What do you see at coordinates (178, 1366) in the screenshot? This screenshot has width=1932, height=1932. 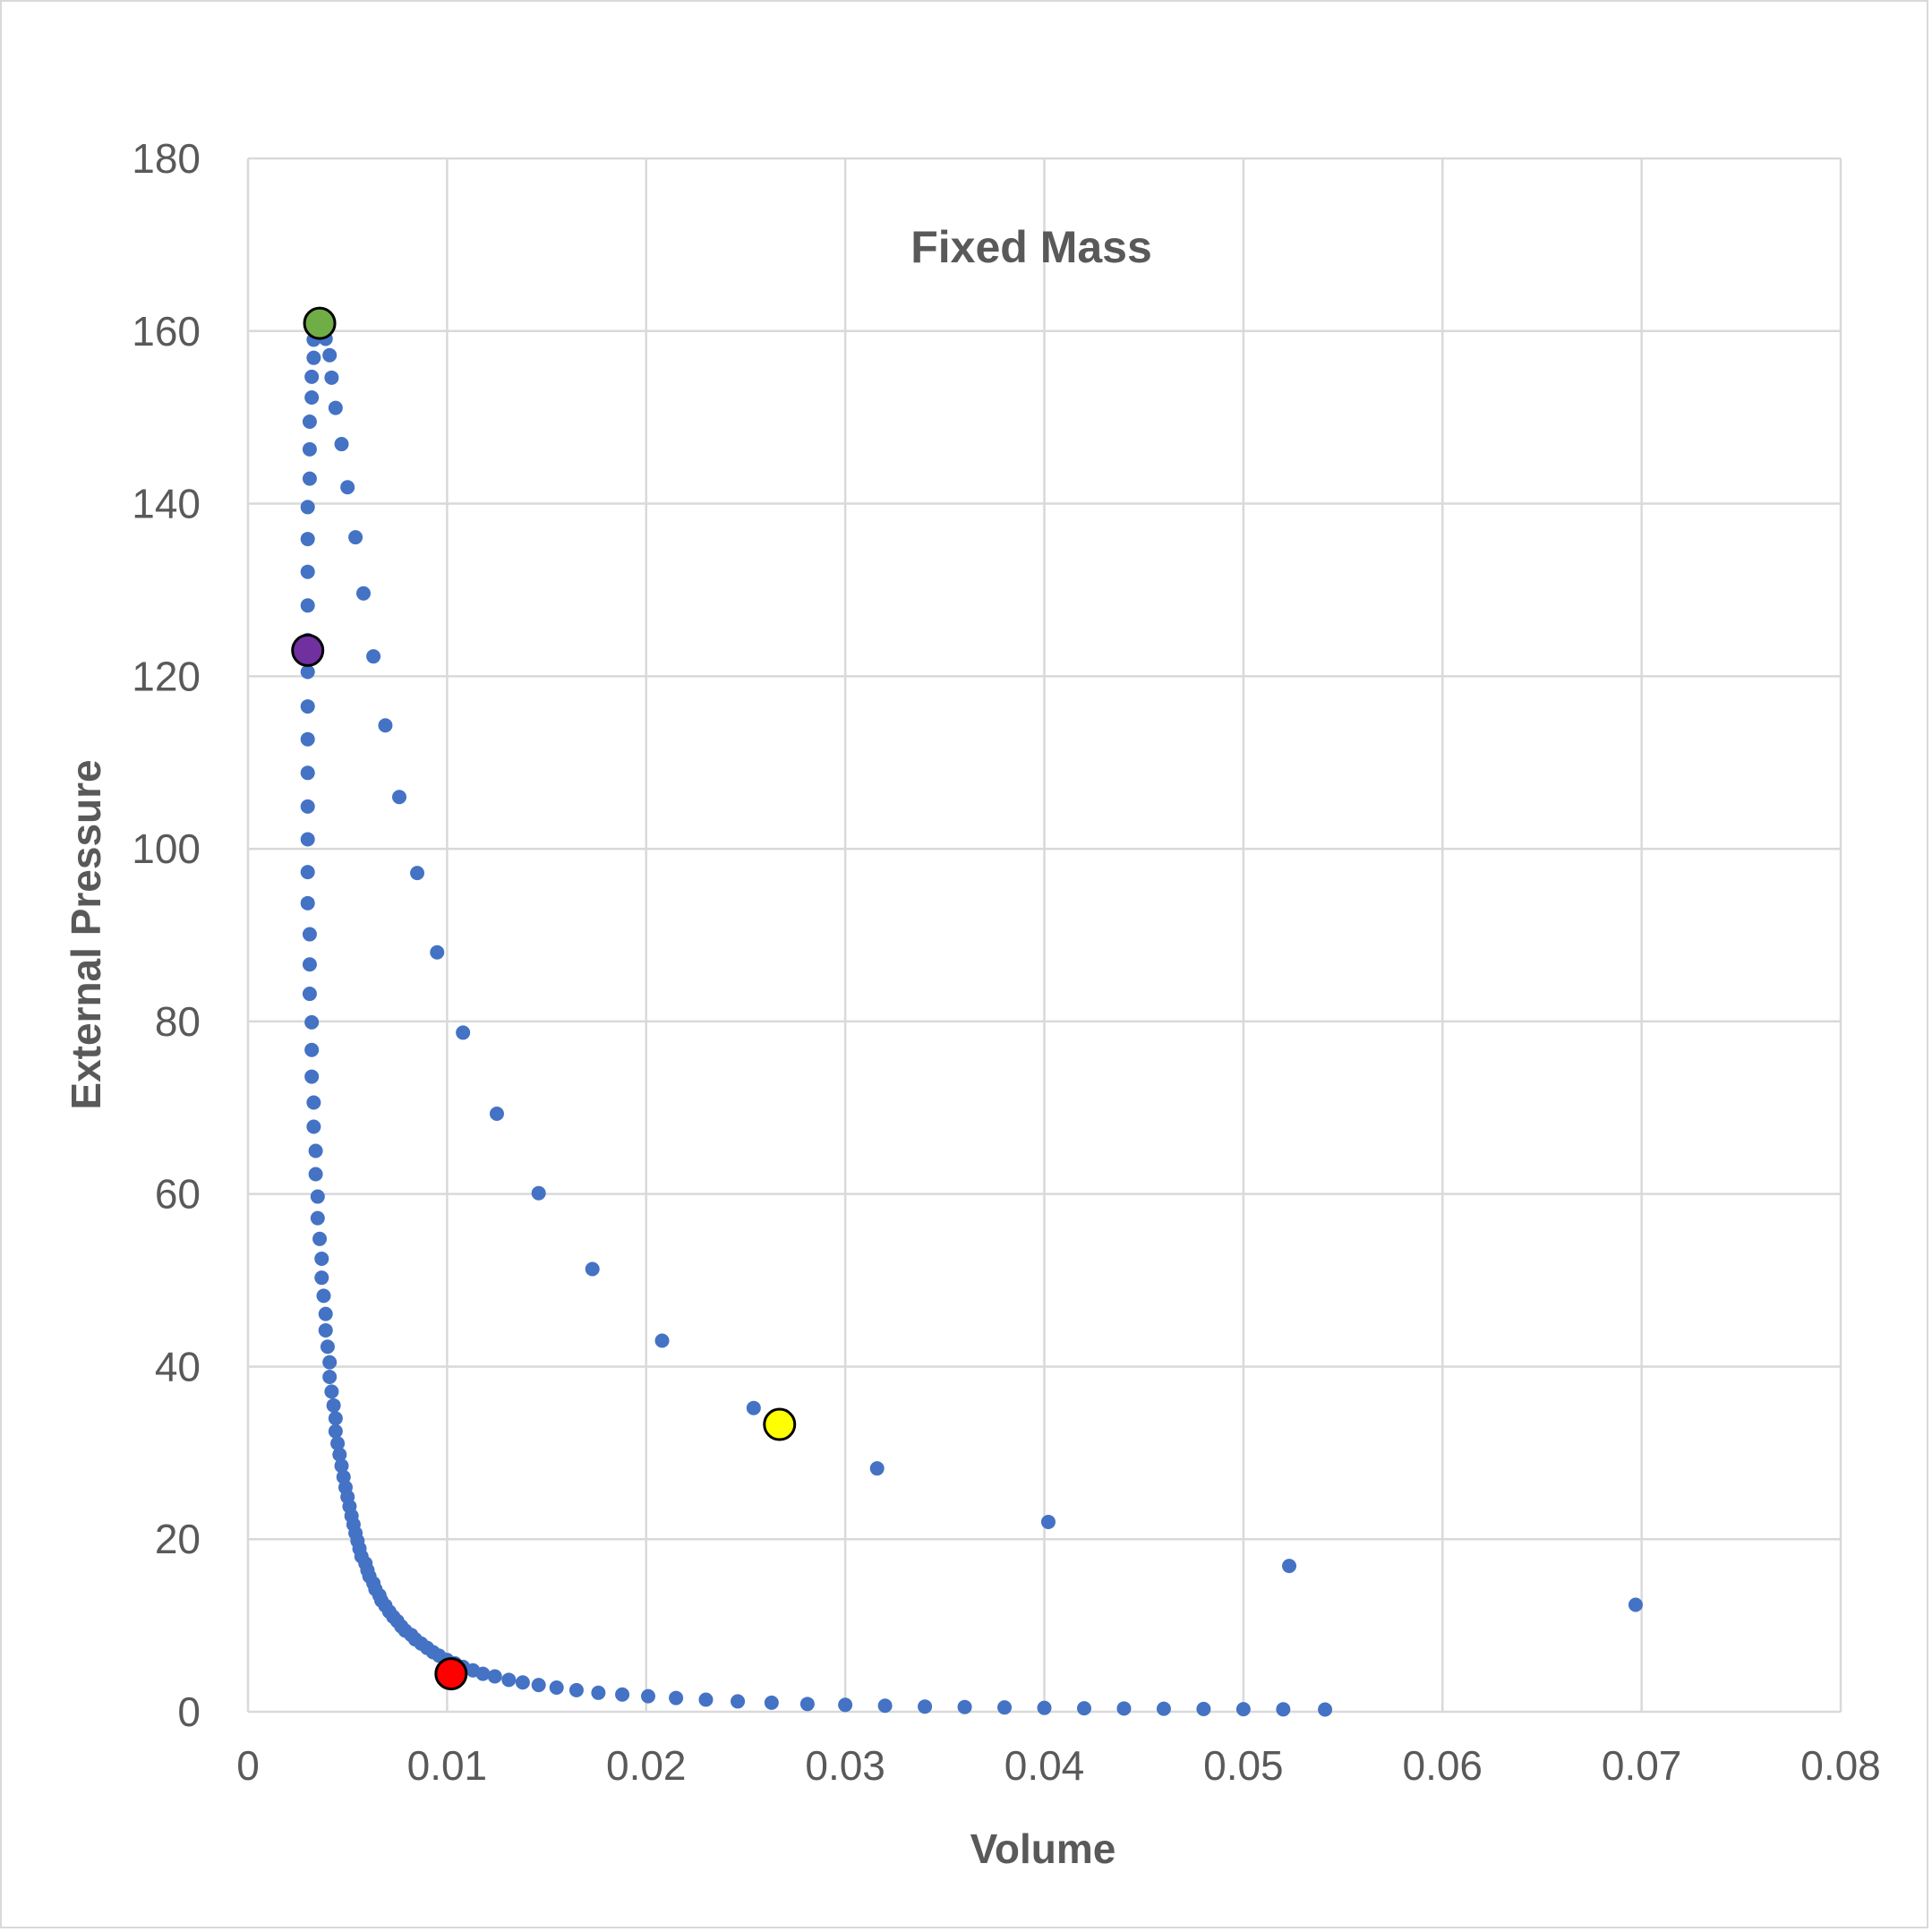 I see `y-tick-label: 40` at bounding box center [178, 1366].